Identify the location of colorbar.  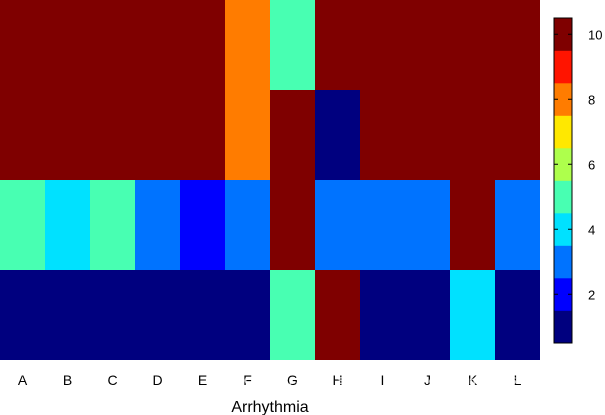
(563, 180).